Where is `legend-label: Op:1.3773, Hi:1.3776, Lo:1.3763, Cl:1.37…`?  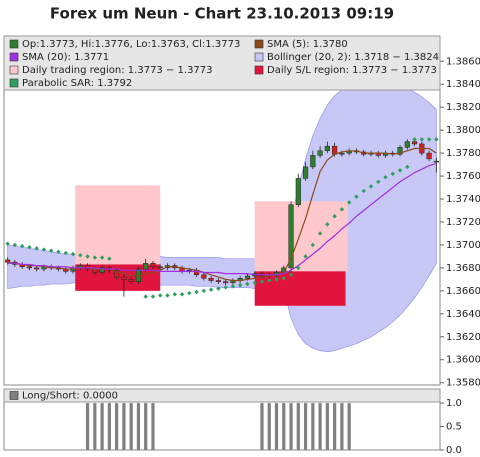
legend-label: Op:1.3773, Hi:1.3776, Lo:1.3763, Cl:1.37… is located at coordinates (131, 44).